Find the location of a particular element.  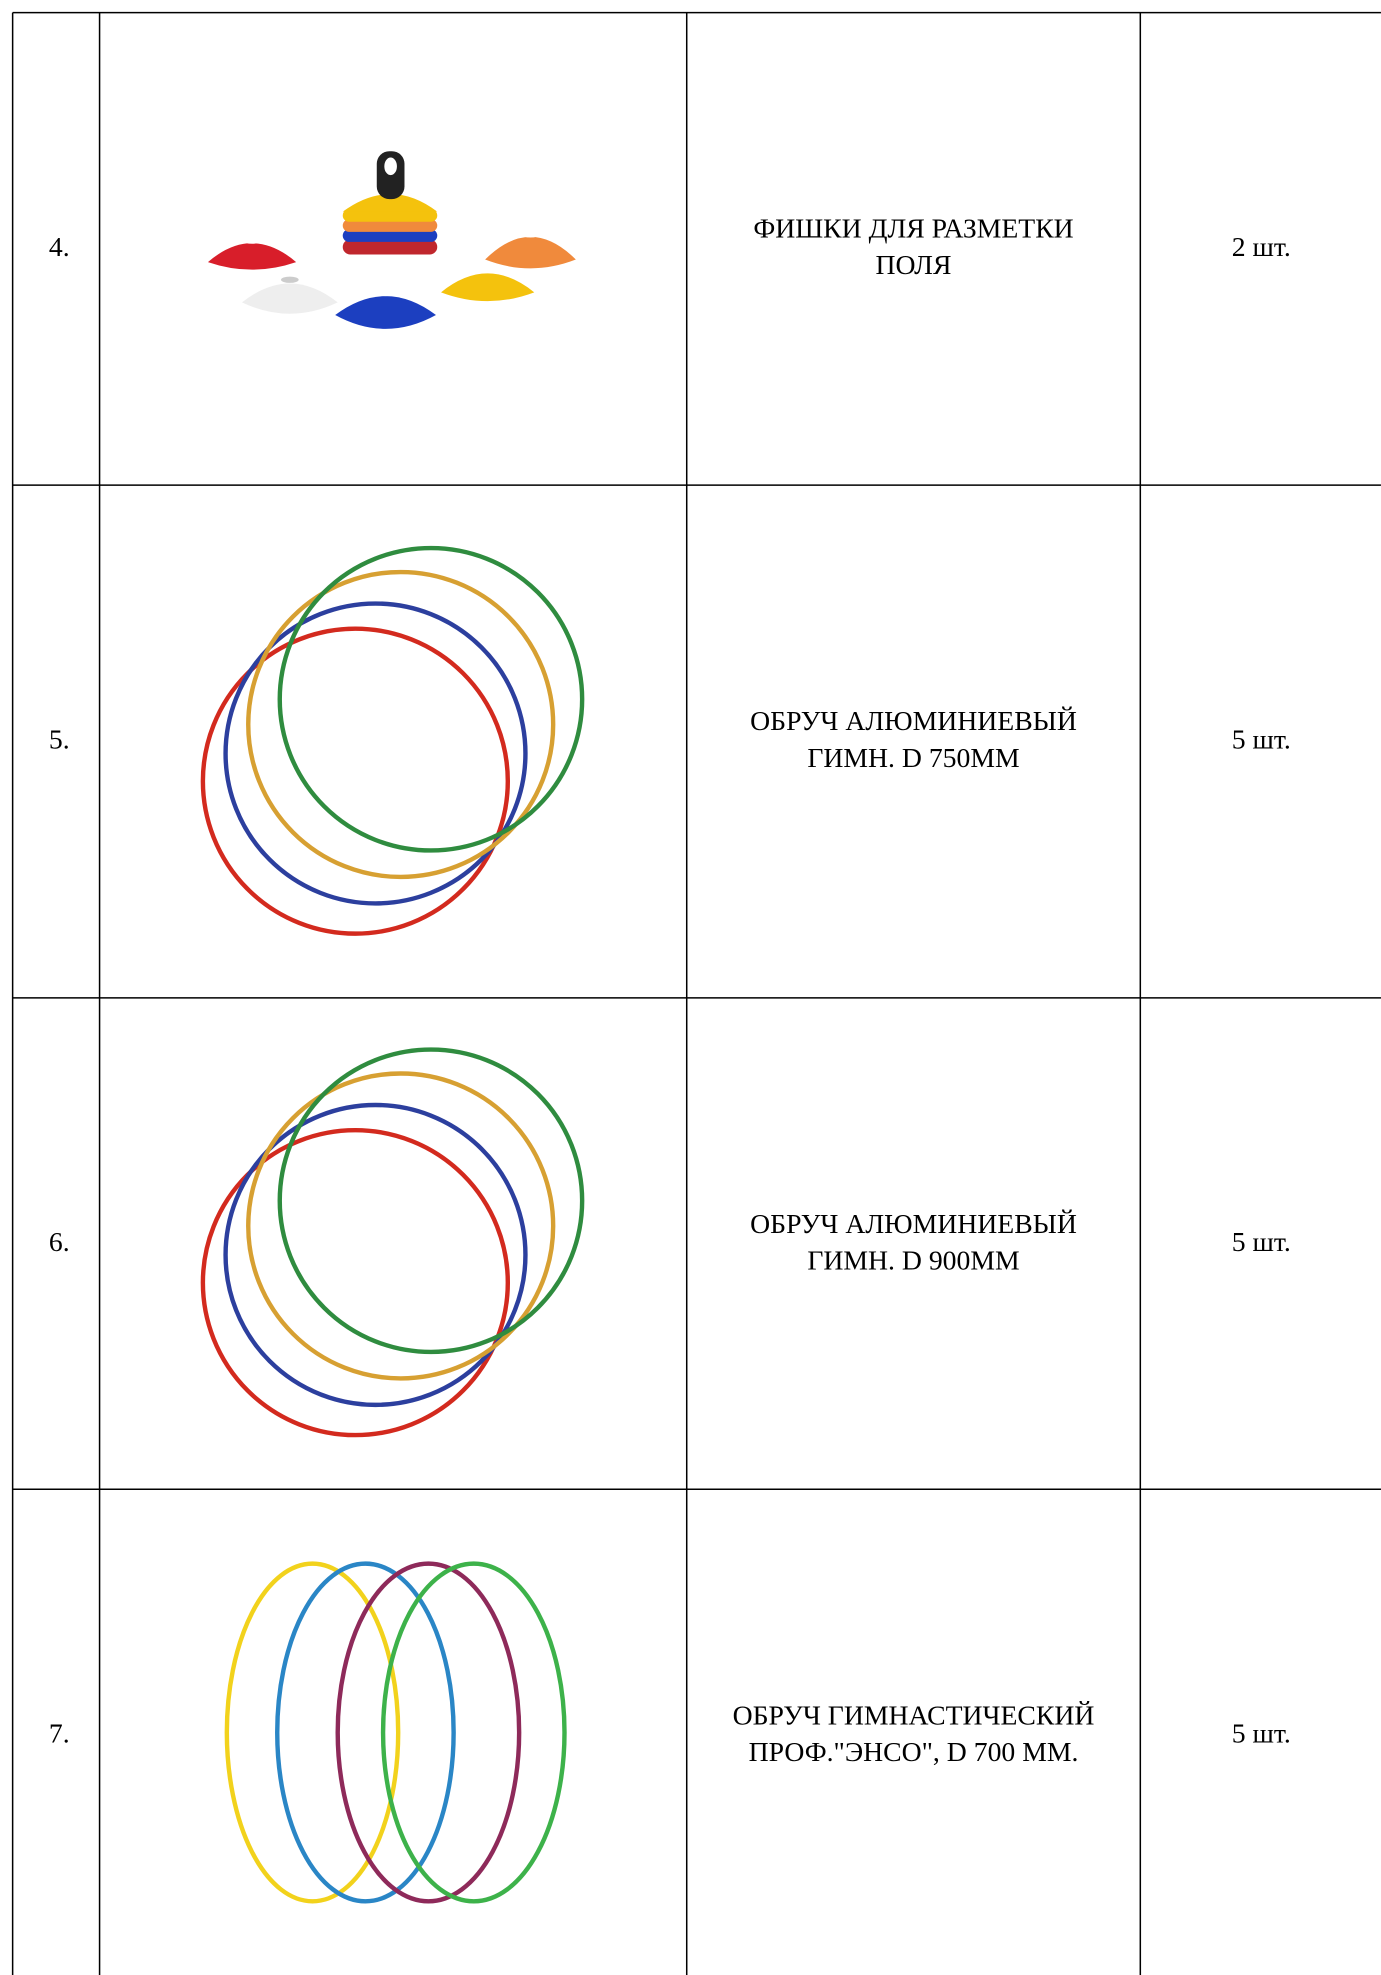

item-name: ФИШКИ ДЛЯ РАЗМЕТКИ is located at coordinates (913, 228).